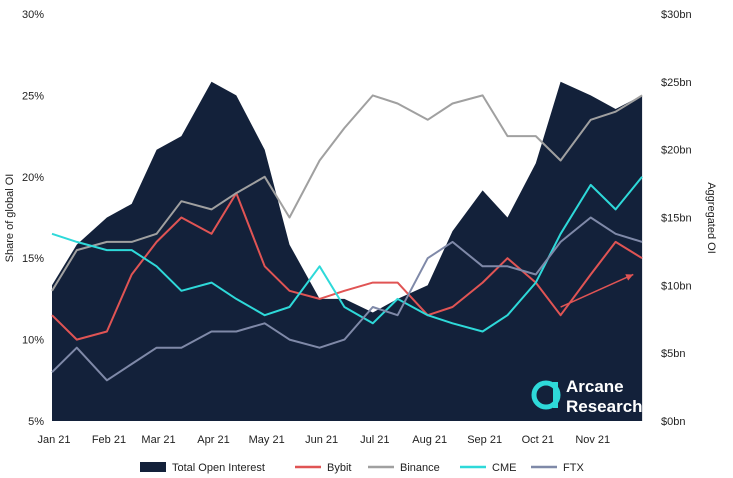 Image resolution: width=733 pixels, height=478 pixels. I want to click on annotation-layer, so click(597, 290).